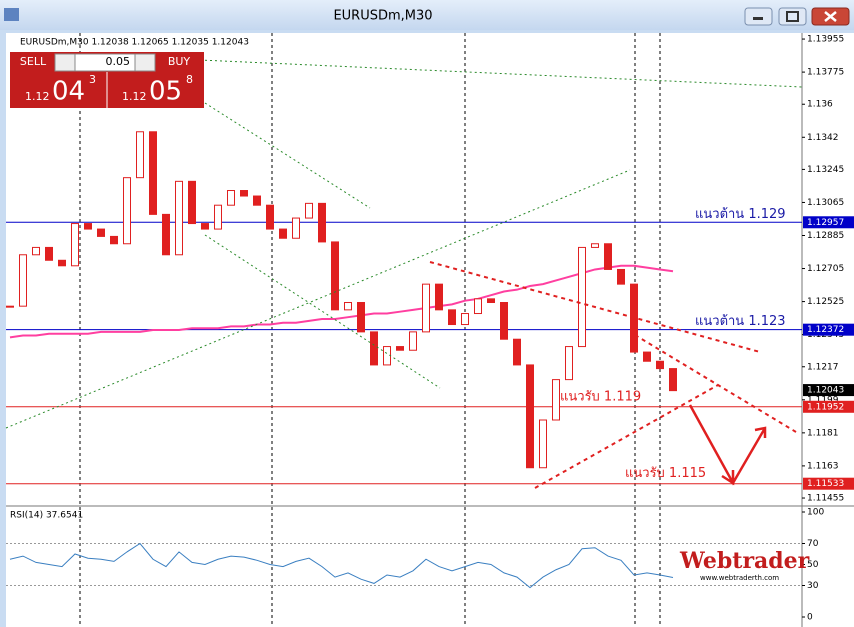 The image size is (854, 627). I want to click on bid-sup: 3, so click(92, 79).